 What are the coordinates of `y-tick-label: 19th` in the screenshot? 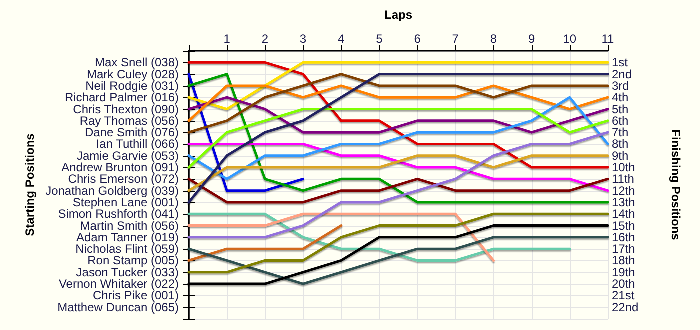 It's located at (624, 272).